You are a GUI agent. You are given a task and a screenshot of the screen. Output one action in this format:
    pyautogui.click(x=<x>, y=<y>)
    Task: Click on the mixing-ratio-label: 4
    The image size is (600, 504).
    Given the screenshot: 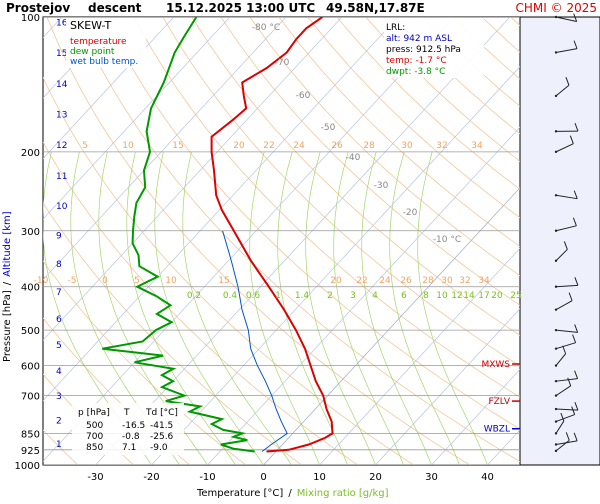 What is the action you would take?
    pyautogui.click(x=375, y=296)
    